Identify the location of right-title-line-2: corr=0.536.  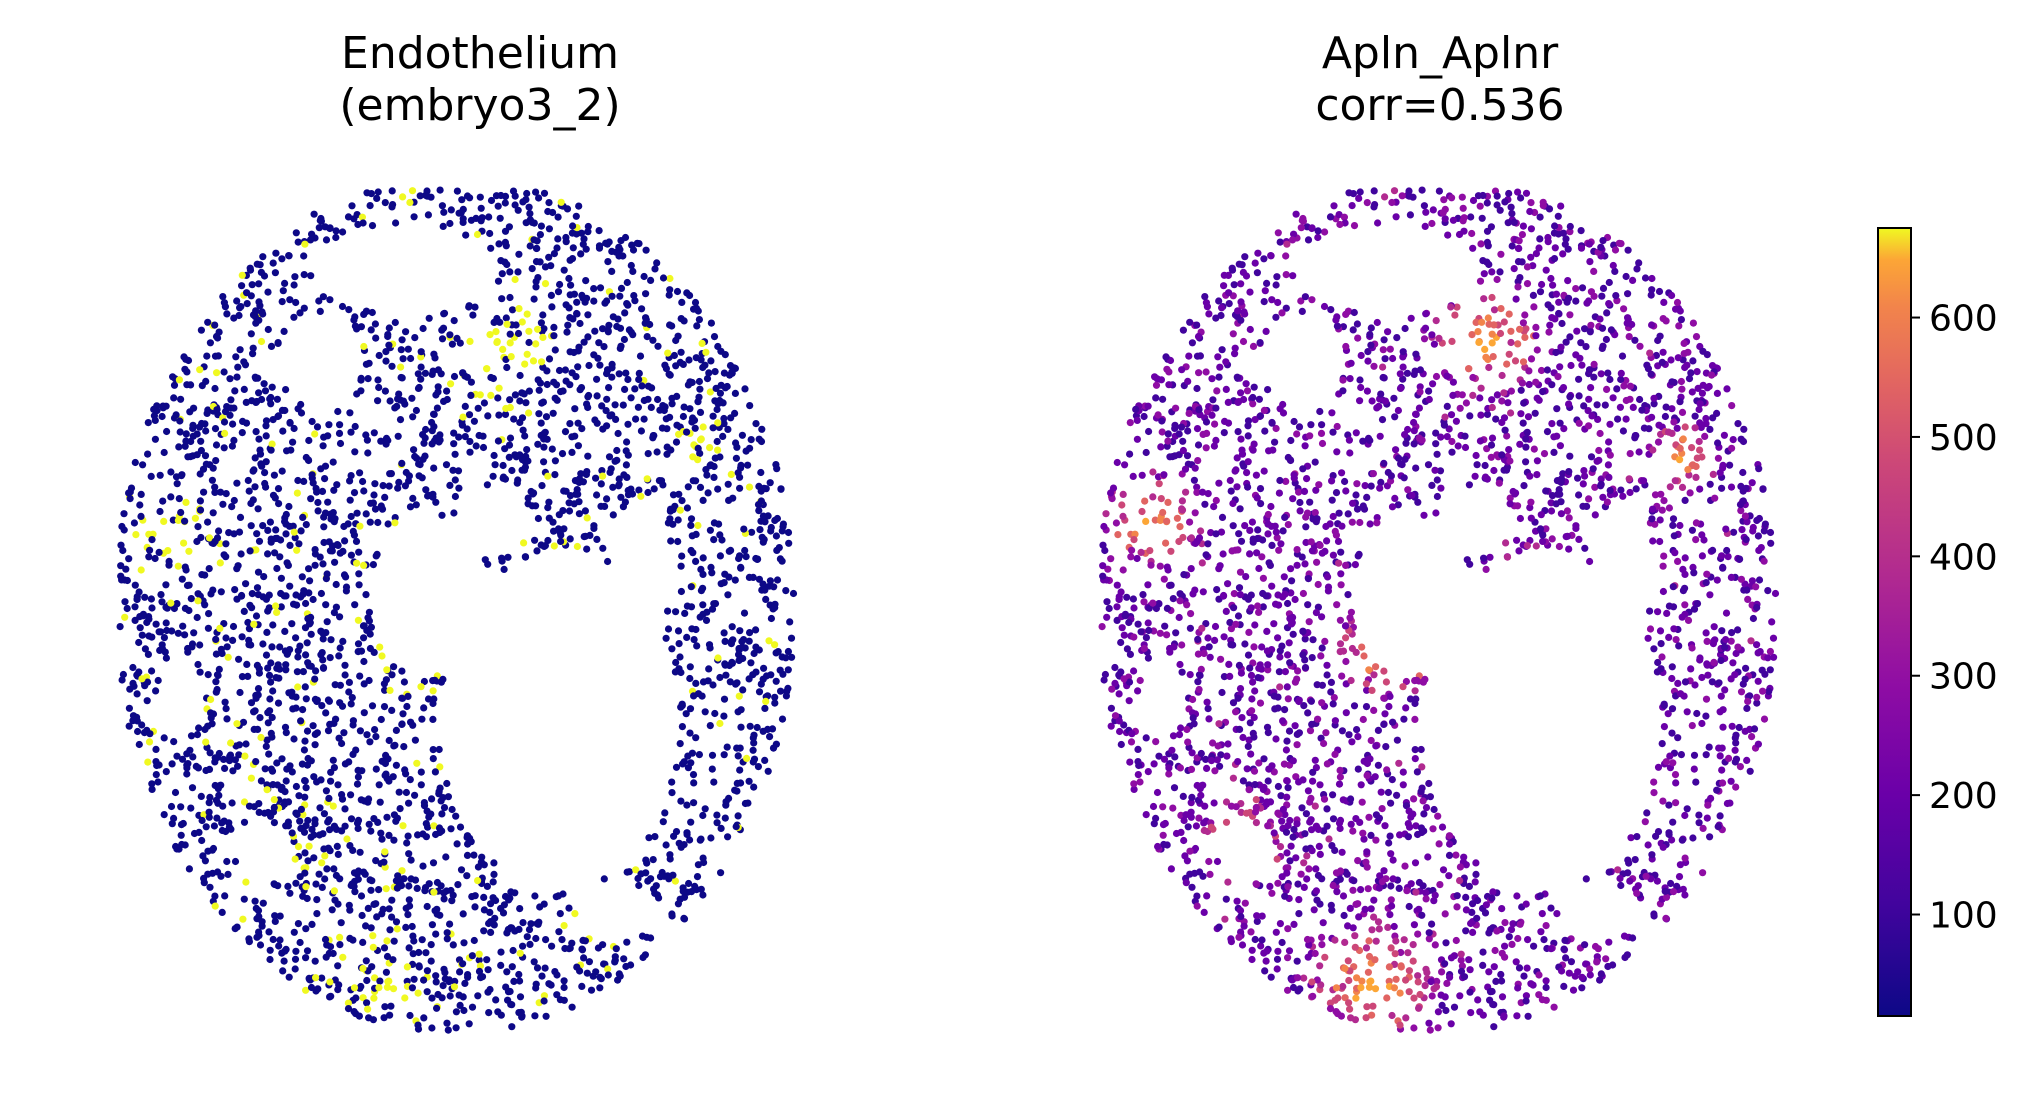
(1440, 105).